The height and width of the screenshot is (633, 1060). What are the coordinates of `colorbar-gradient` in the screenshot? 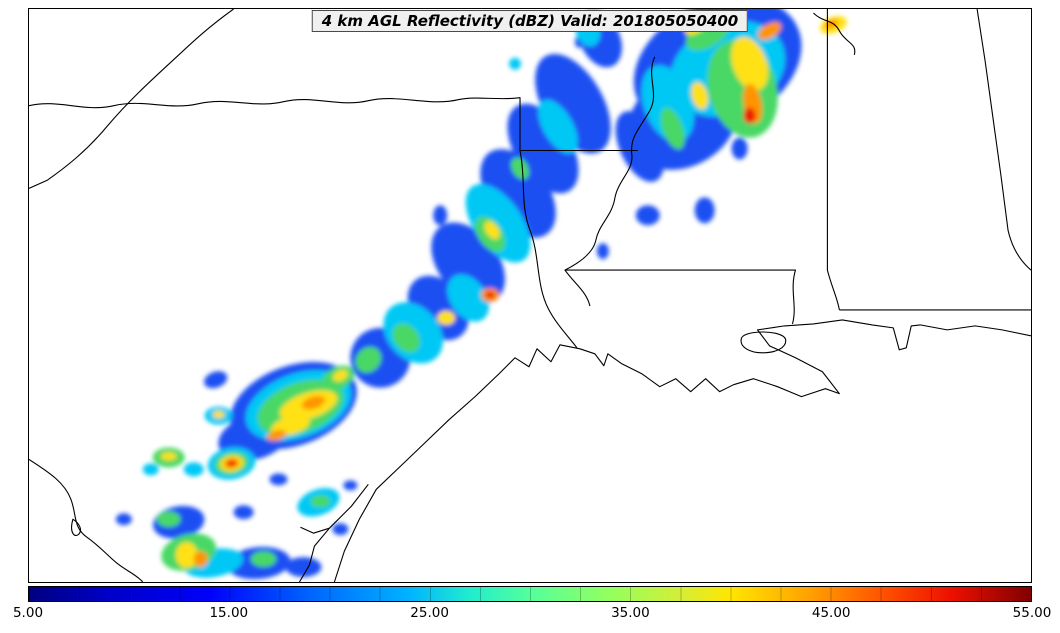 It's located at (530, 594).